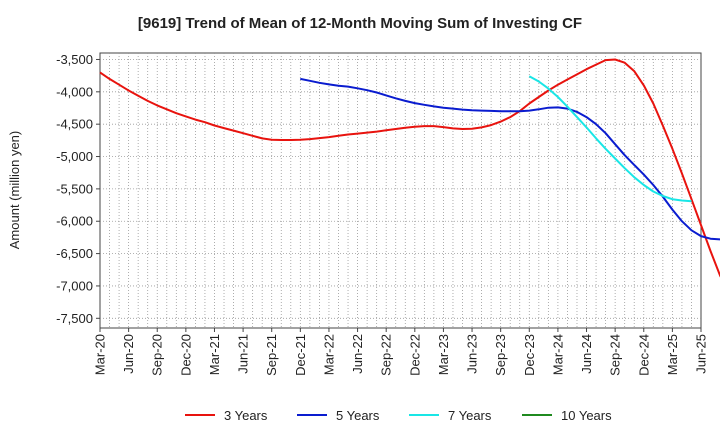  I want to click on x-tick-label: Mar-20, so click(100, 354).